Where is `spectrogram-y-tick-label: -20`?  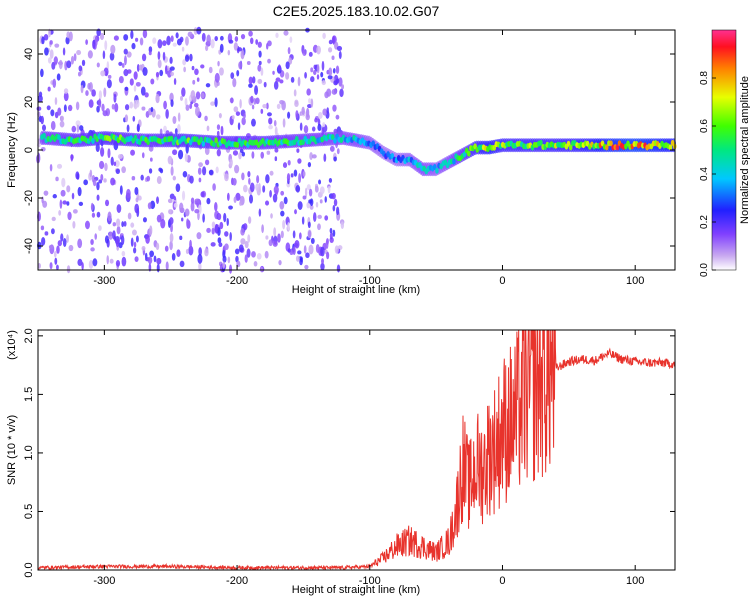 spectrogram-y-tick-label: -20 is located at coordinates (29, 198).